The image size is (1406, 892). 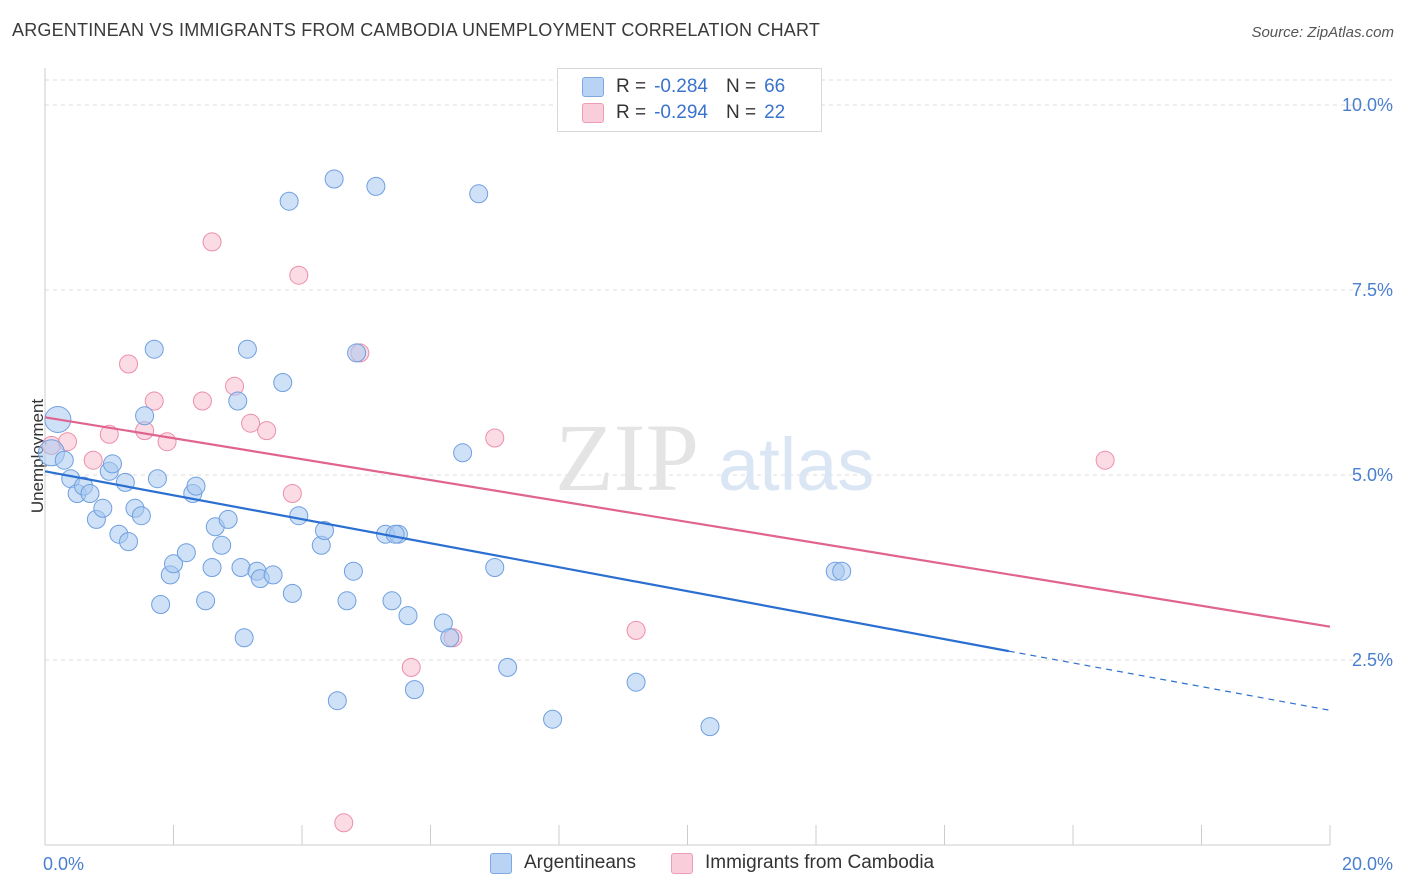 What do you see at coordinates (1372, 660) in the screenshot?
I see `y-tick-label: 2.5%` at bounding box center [1372, 660].